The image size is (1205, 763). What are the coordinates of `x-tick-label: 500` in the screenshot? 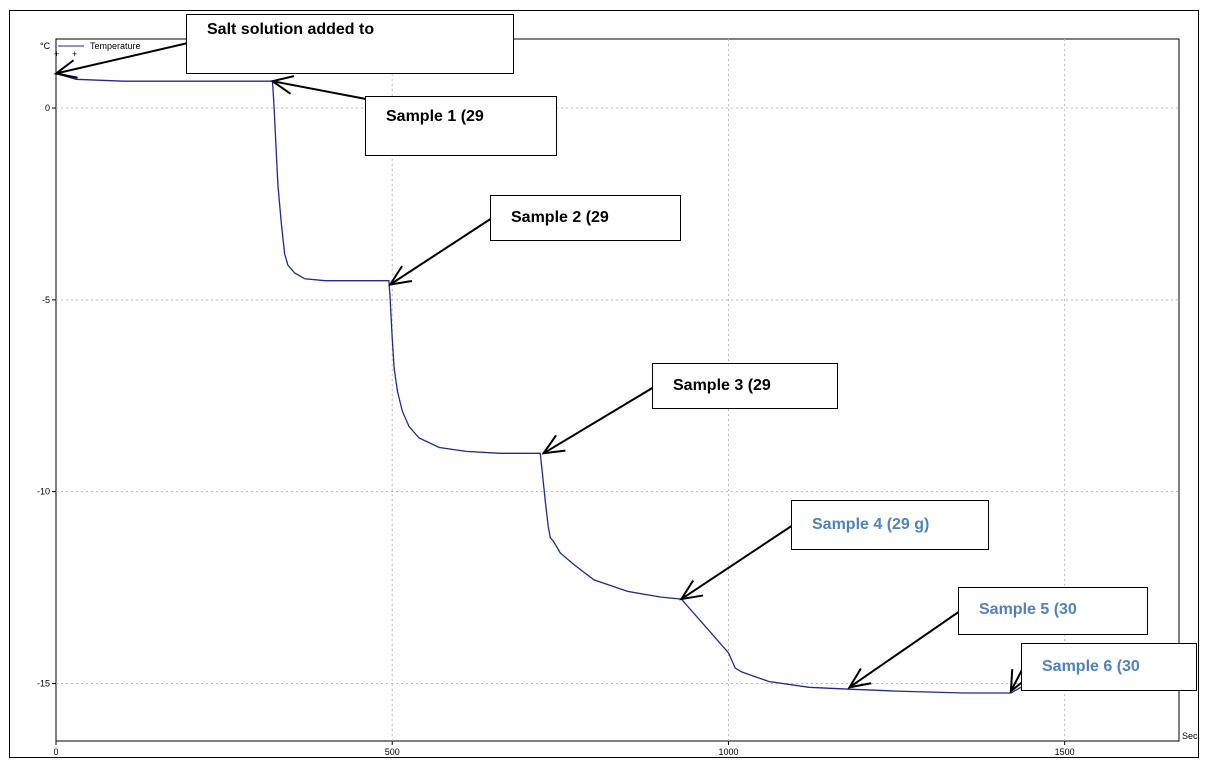 It's located at (392, 752).